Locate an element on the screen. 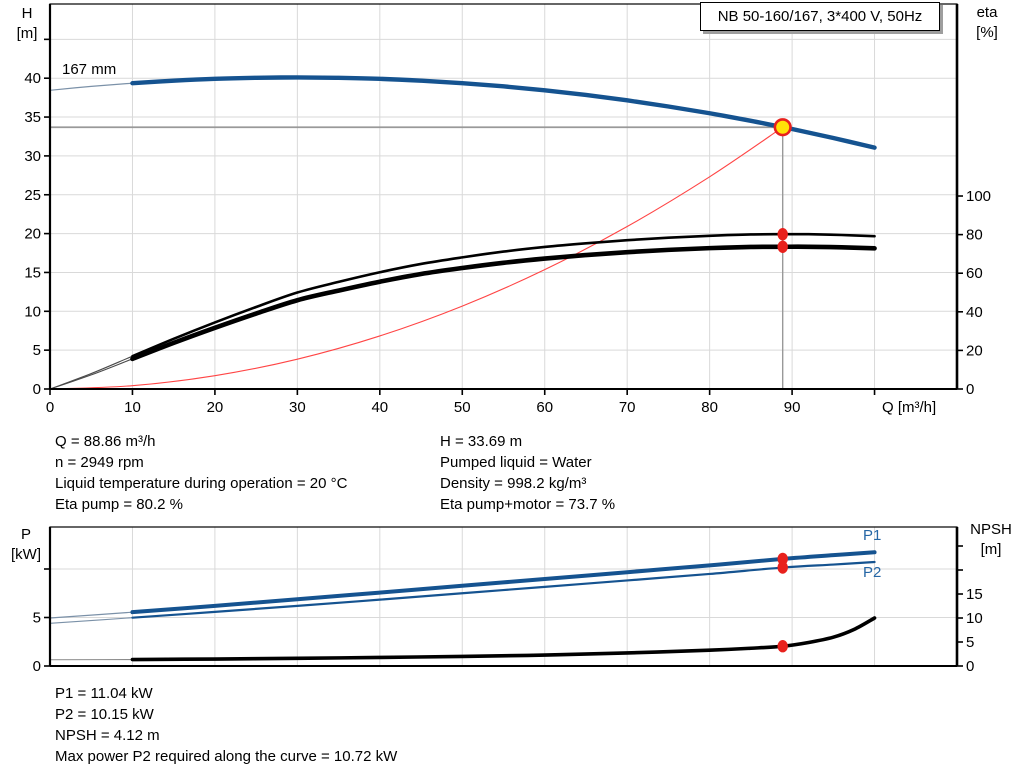 The image size is (1024, 781). x-tick-label: 80 is located at coordinates (709, 407).